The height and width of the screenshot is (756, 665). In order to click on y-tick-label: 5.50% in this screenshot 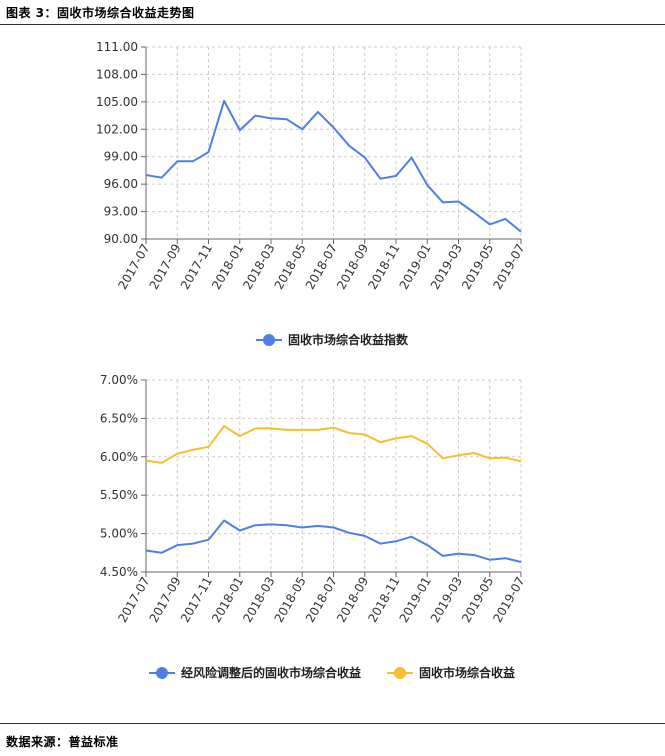, I will do `click(119, 495)`.